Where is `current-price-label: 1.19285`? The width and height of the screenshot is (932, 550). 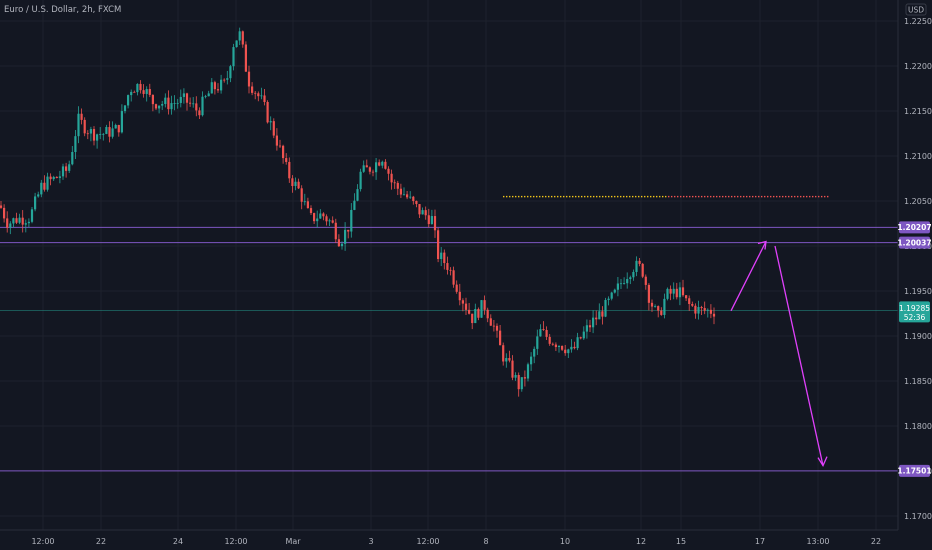
current-price-label: 1.19285 is located at coordinates (914, 308).